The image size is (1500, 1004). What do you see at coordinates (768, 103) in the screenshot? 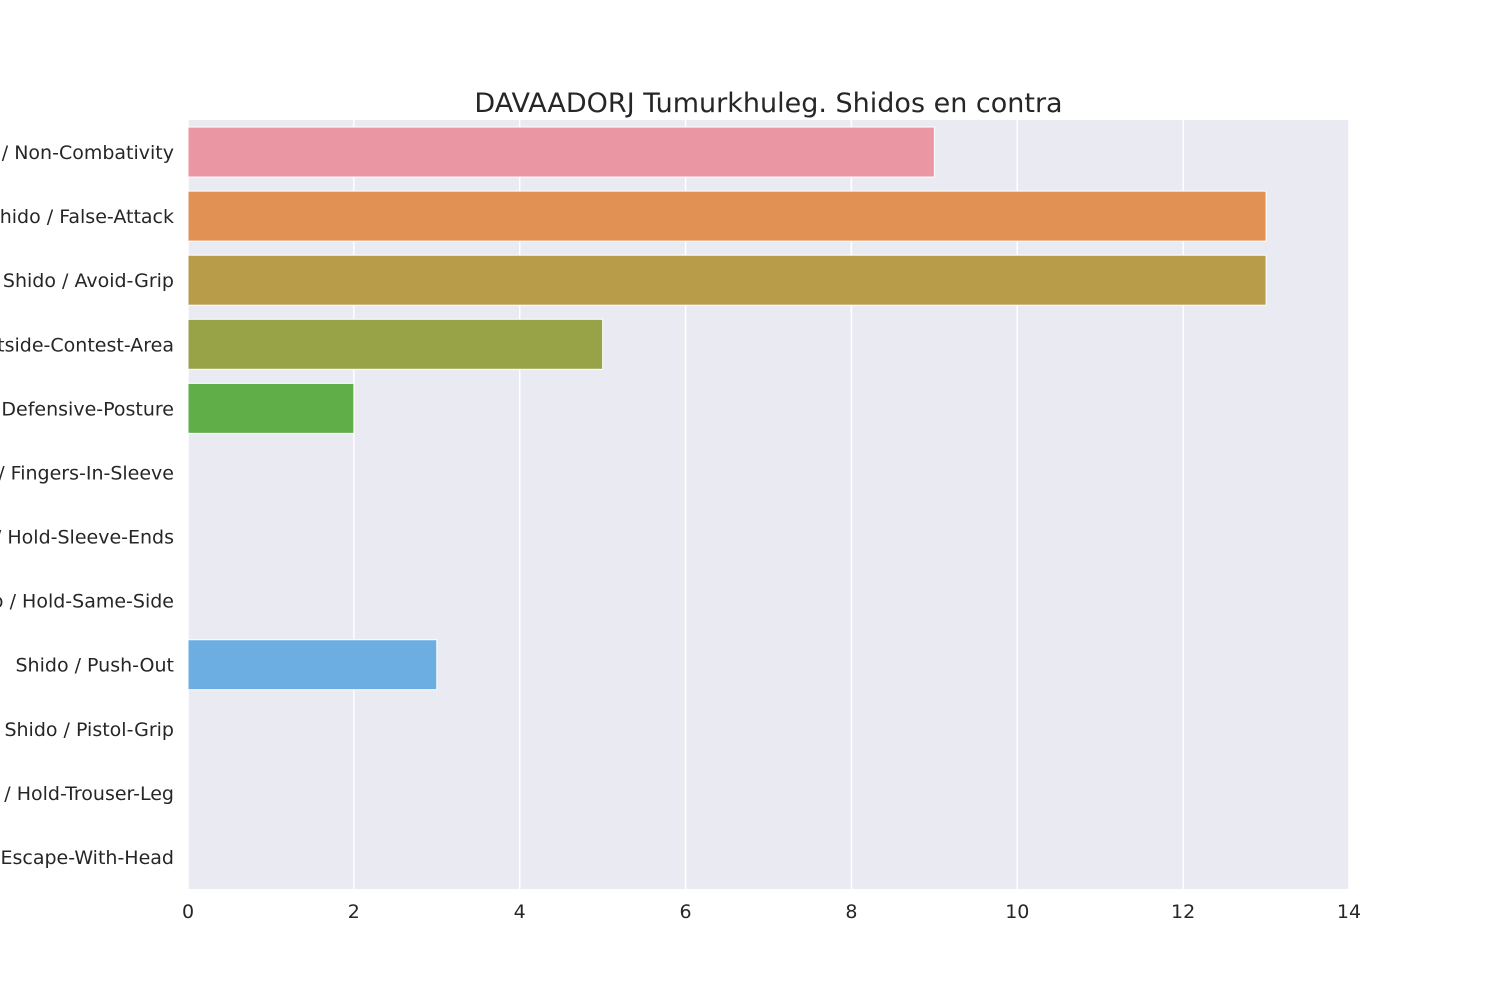
I see `chart-title: DAVAADORJ Tumurkhuleg. Shidos en contra` at bounding box center [768, 103].